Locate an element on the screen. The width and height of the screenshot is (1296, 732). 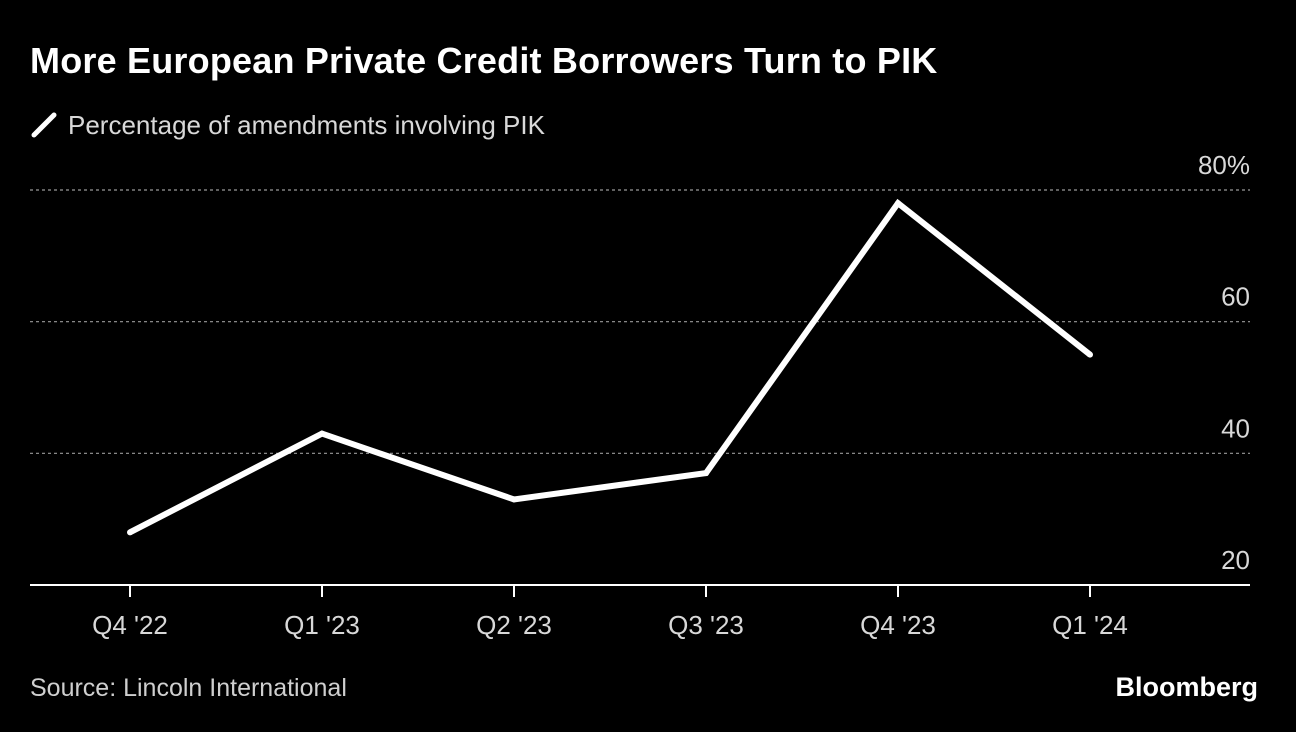
y-tick-label: 60 is located at coordinates (1235, 297).